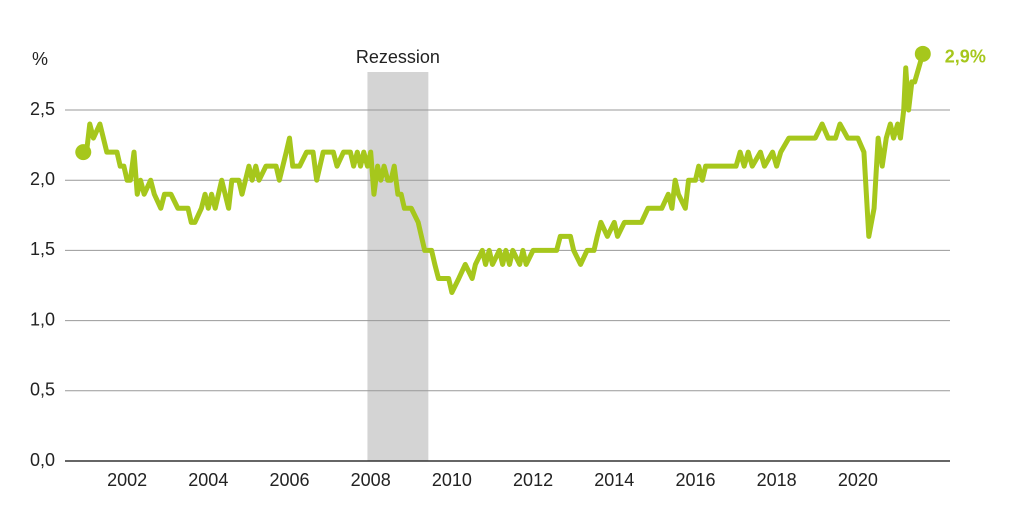 The image size is (1024, 513). I want to click on x-tick-label: 2012, so click(533, 480).